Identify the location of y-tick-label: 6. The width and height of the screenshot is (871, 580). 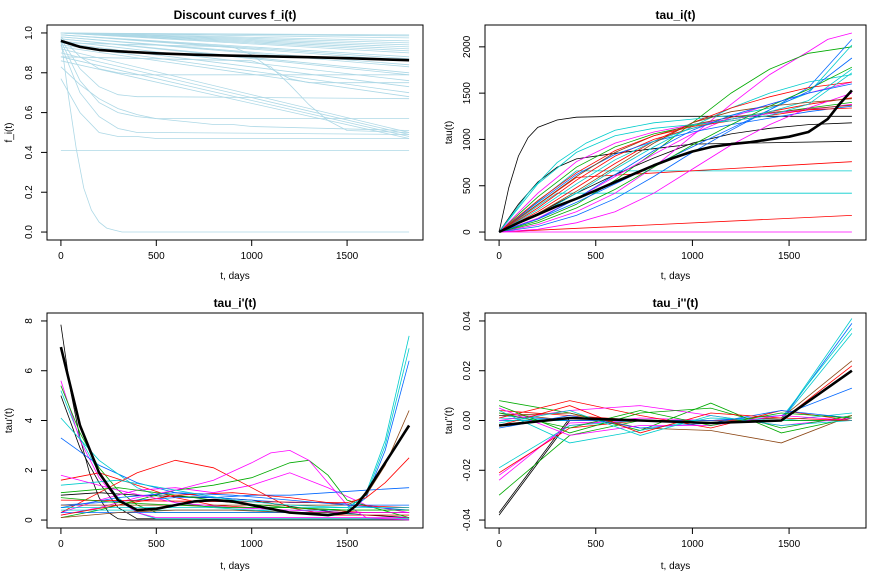
(29, 371).